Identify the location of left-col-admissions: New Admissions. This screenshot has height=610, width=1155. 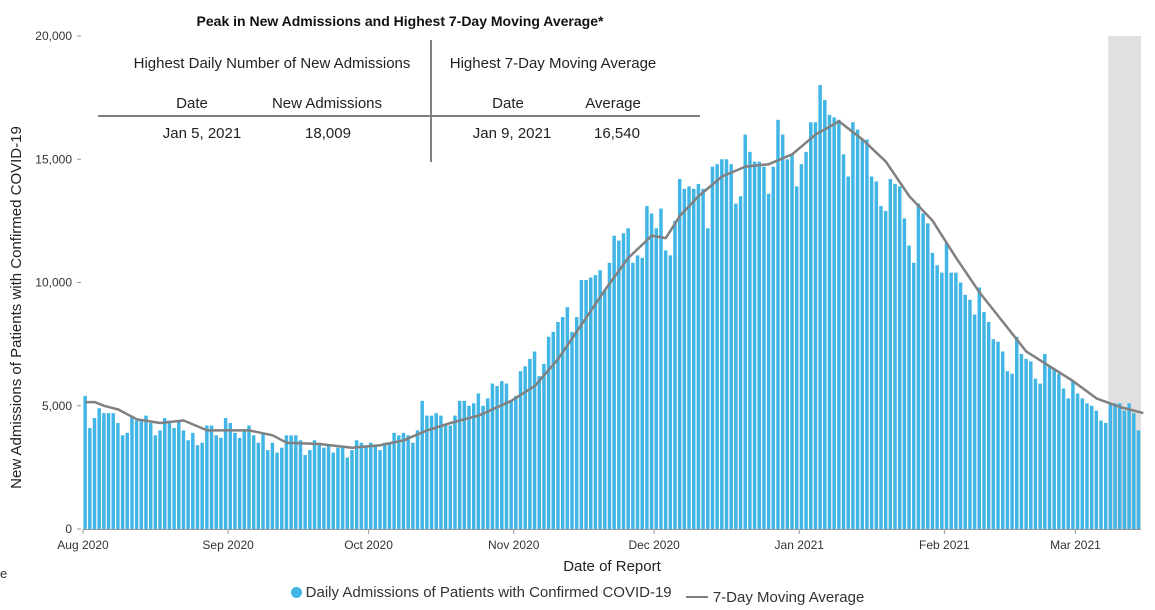
(327, 103).